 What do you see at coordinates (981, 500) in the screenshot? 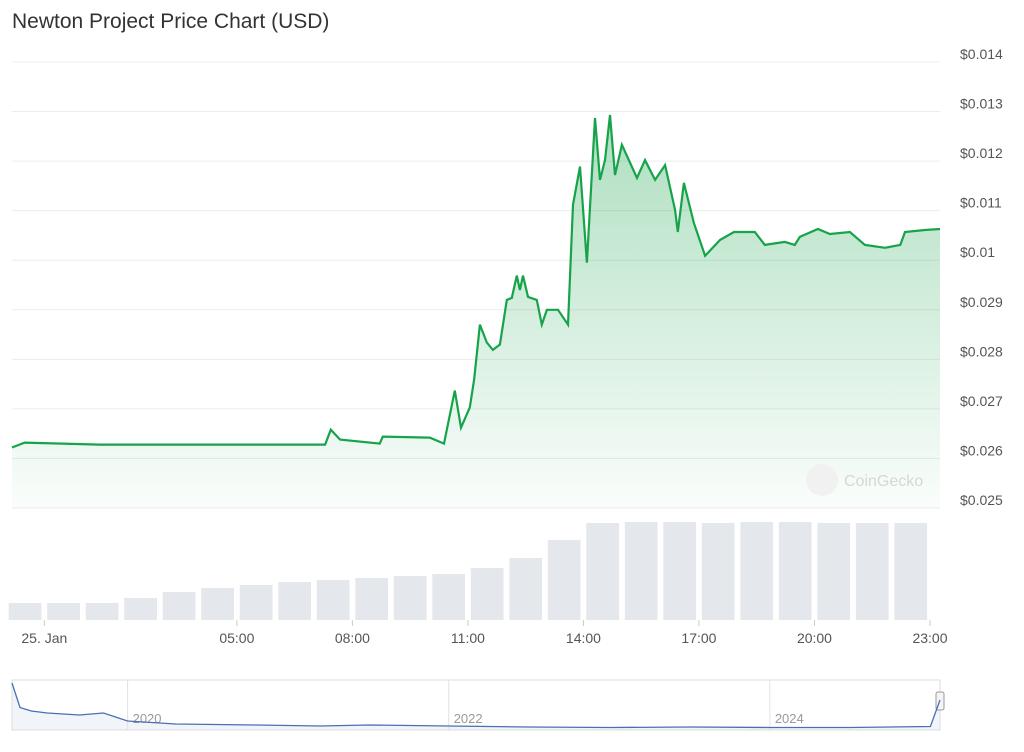
I see `y-tick-label: $0.025` at bounding box center [981, 500].